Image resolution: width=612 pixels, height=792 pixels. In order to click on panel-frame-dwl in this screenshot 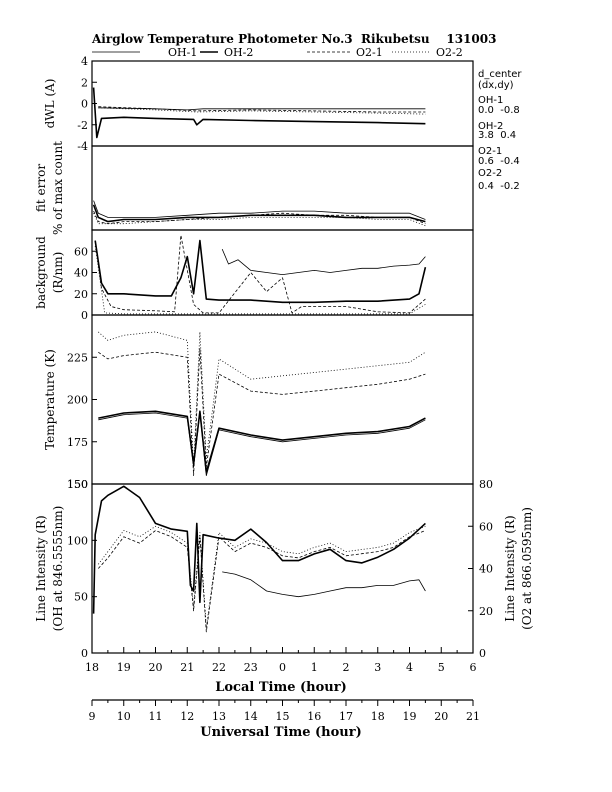, I will do `click(282, 103)`.